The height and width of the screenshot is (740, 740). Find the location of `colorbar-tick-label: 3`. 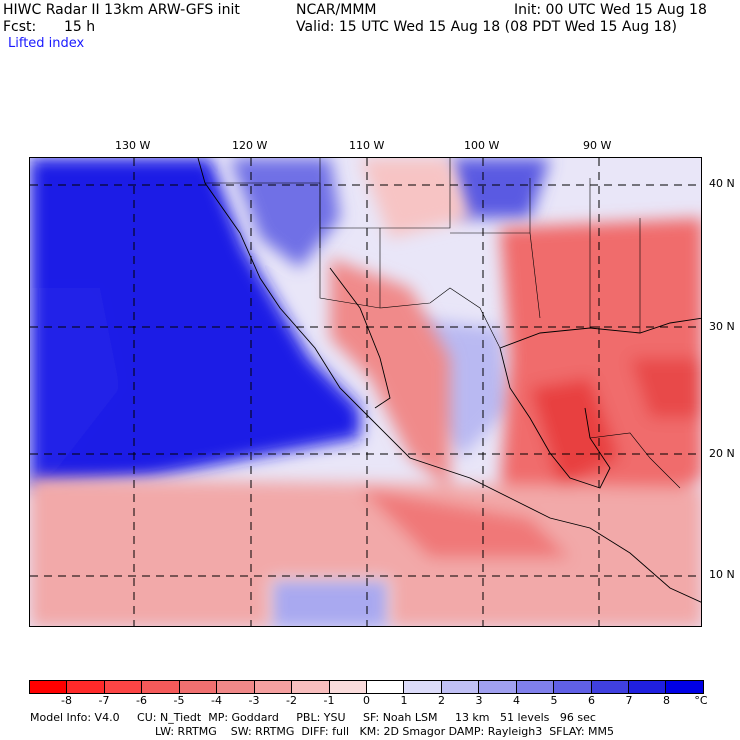

colorbar-tick-label: 3 is located at coordinates (479, 700).